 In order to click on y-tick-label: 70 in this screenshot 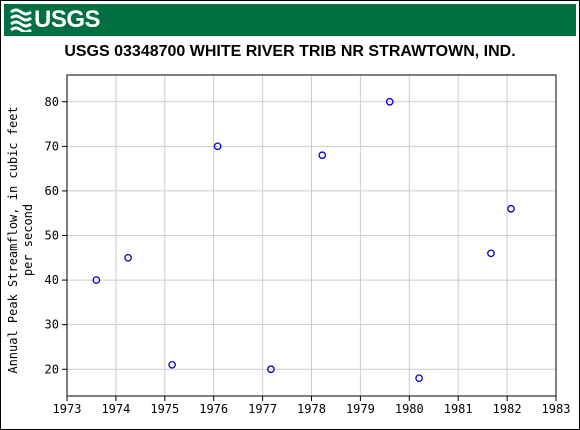, I will do `click(52, 146)`.